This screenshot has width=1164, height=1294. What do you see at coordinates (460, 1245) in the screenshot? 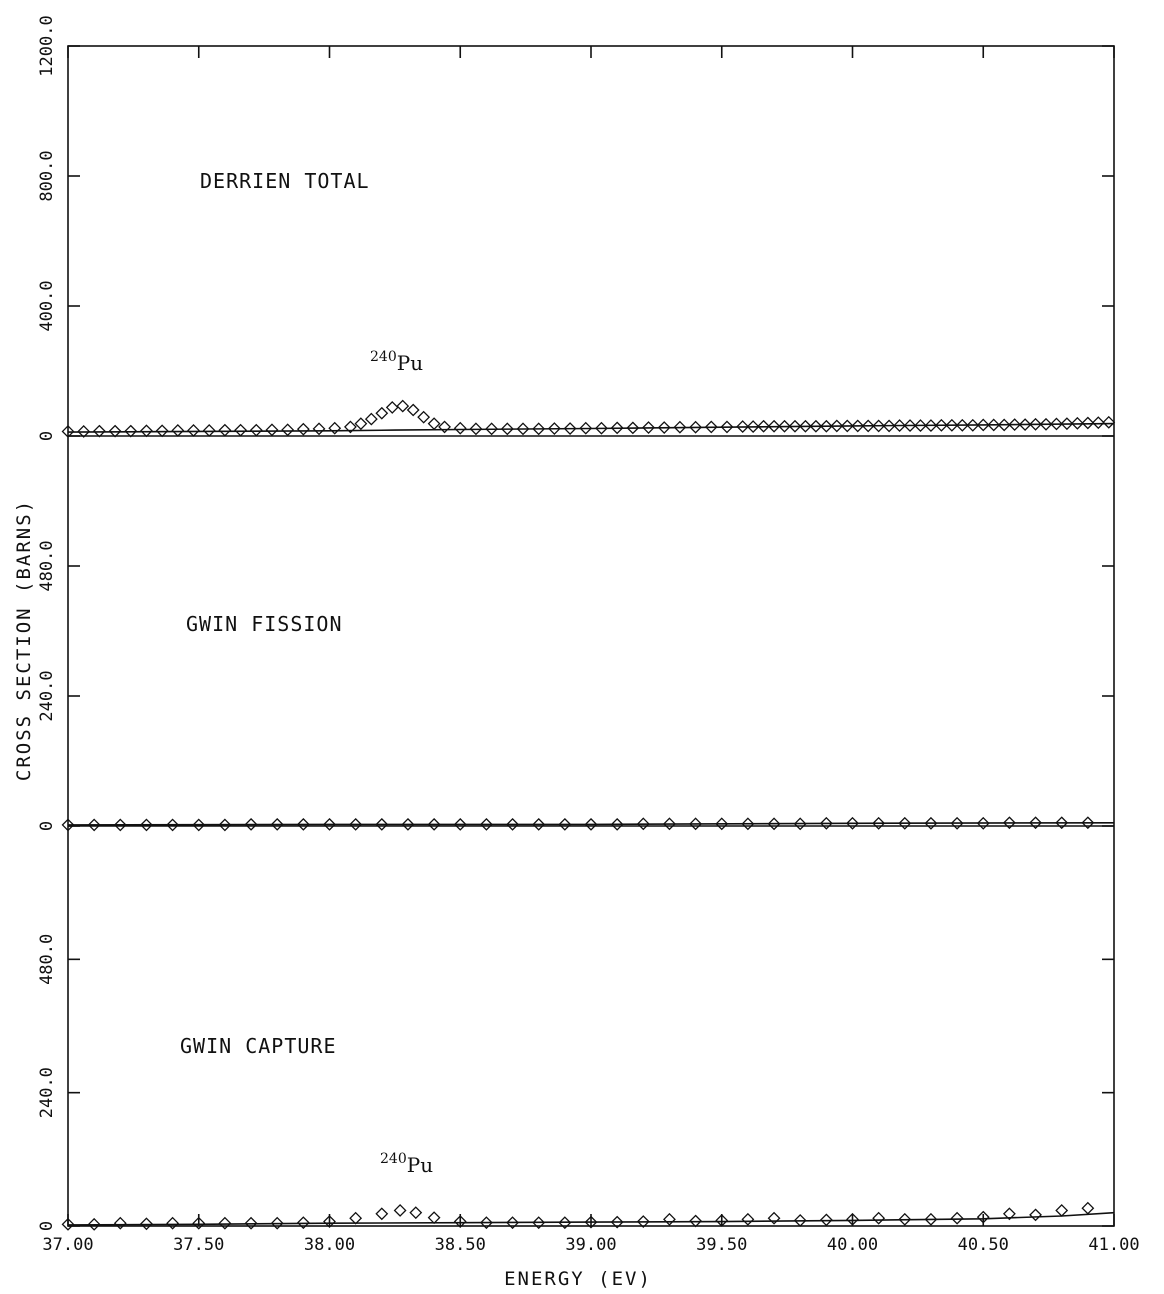
I see `x-tick-label: 38.50` at bounding box center [460, 1245].